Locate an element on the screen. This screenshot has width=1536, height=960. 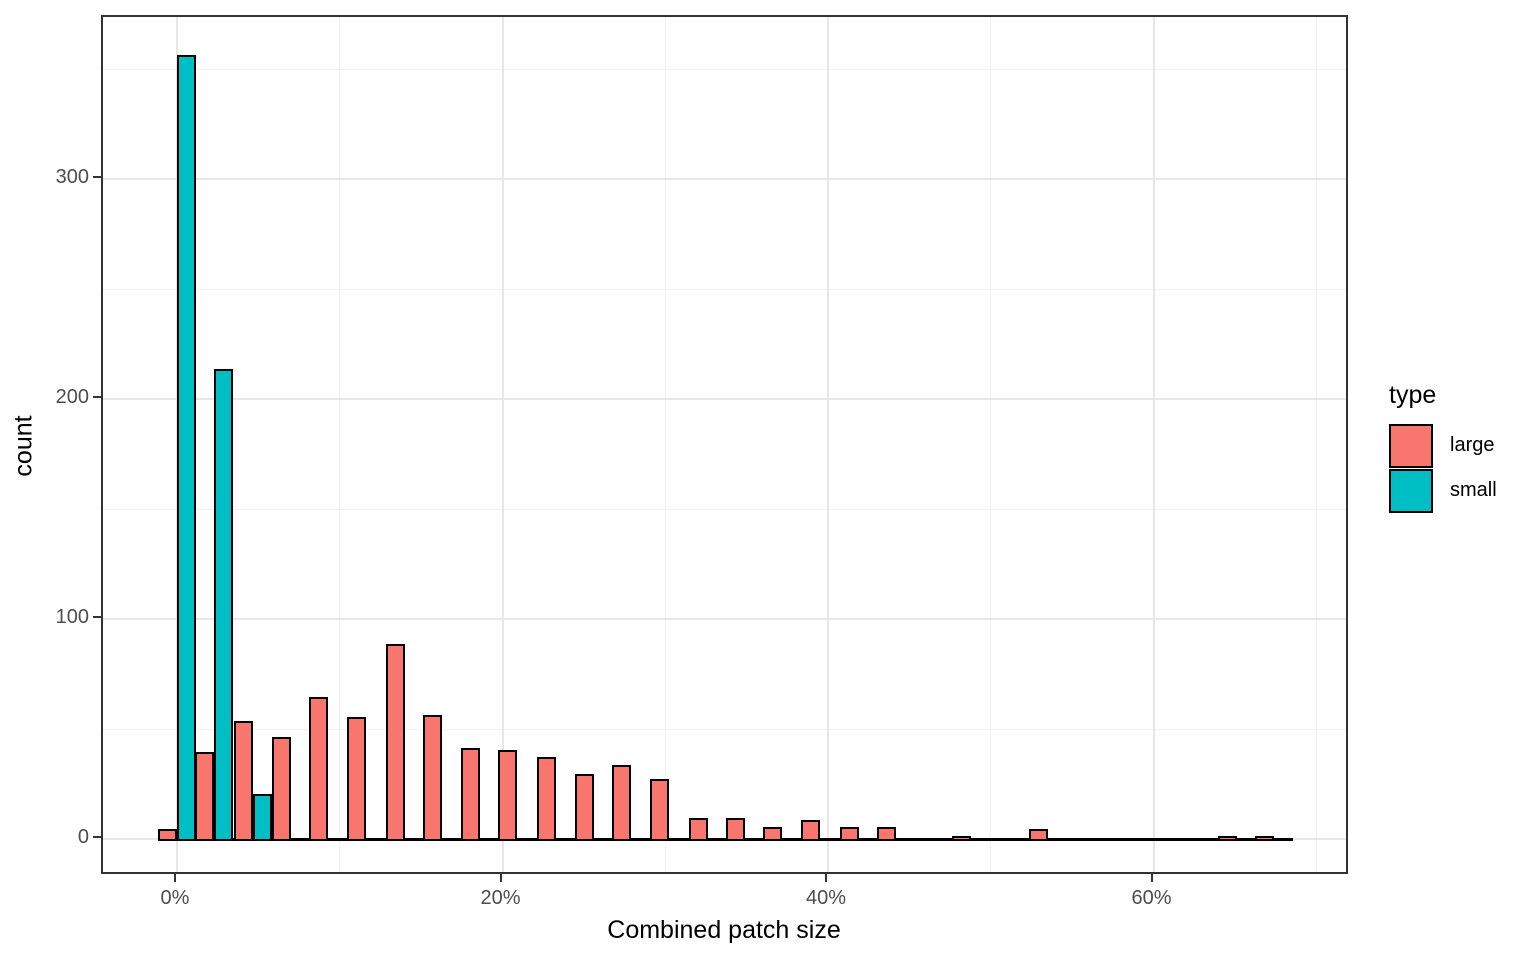
x-tick-label: 60% is located at coordinates (1151, 898).